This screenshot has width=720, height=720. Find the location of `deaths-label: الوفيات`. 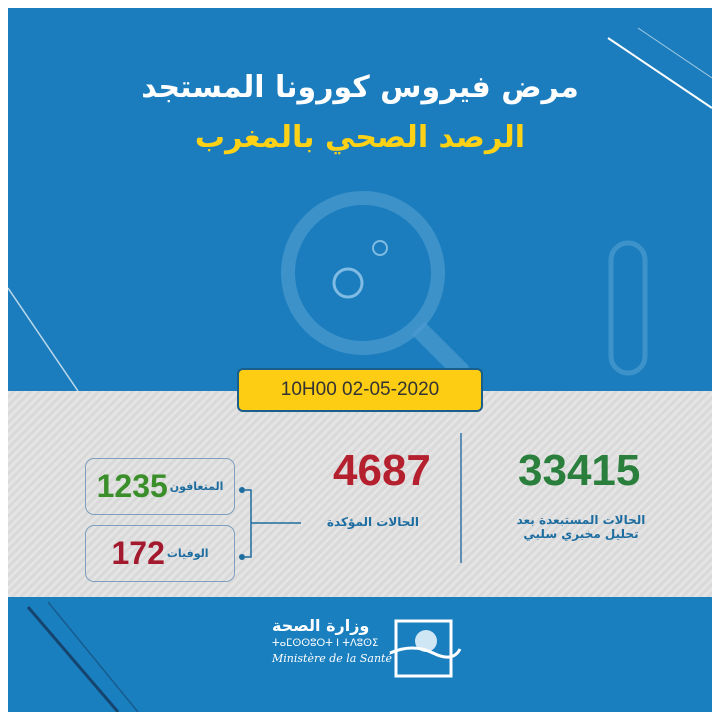

deaths-label: الوفيات is located at coordinates (187, 553).